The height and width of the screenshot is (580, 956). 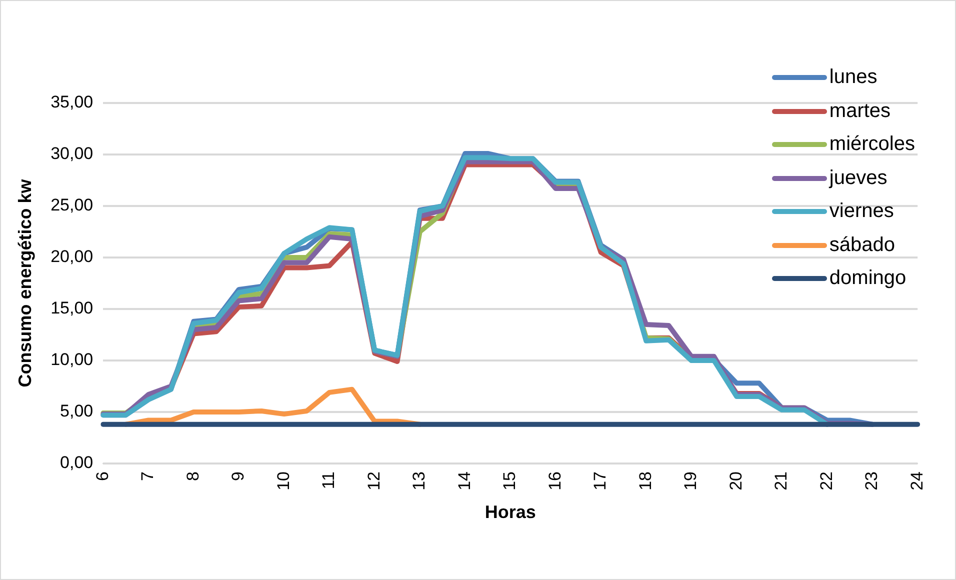 What do you see at coordinates (328, 480) in the screenshot?
I see `x-tick-label: 11` at bounding box center [328, 480].